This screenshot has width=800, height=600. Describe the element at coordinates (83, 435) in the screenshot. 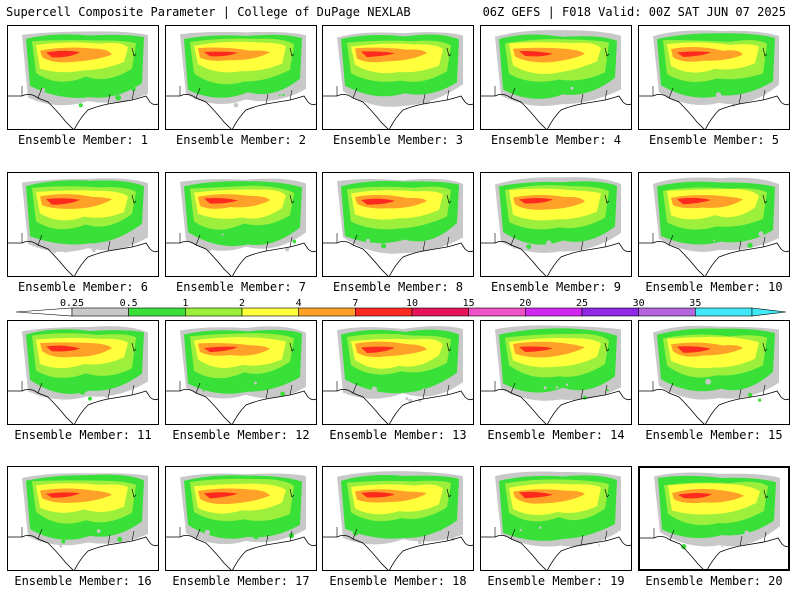

I see `ensemble-member-label: Ensemble Member: 11` at that location.